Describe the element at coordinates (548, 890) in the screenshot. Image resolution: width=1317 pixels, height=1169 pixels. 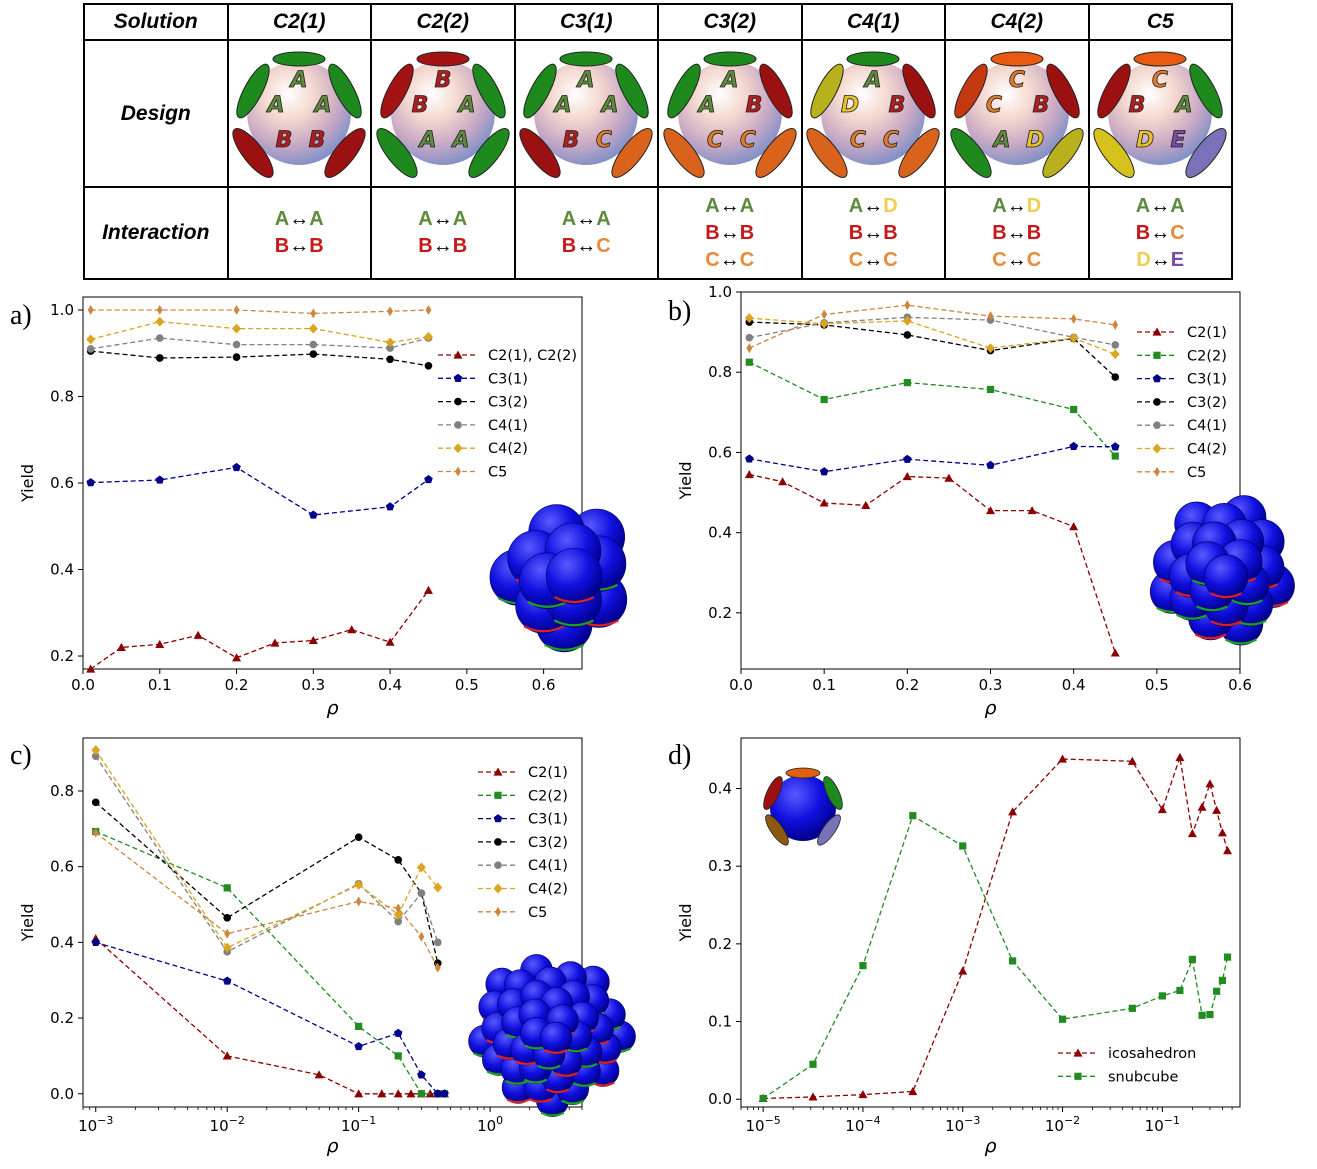
I see `legend-label: C4(2)` at that location.